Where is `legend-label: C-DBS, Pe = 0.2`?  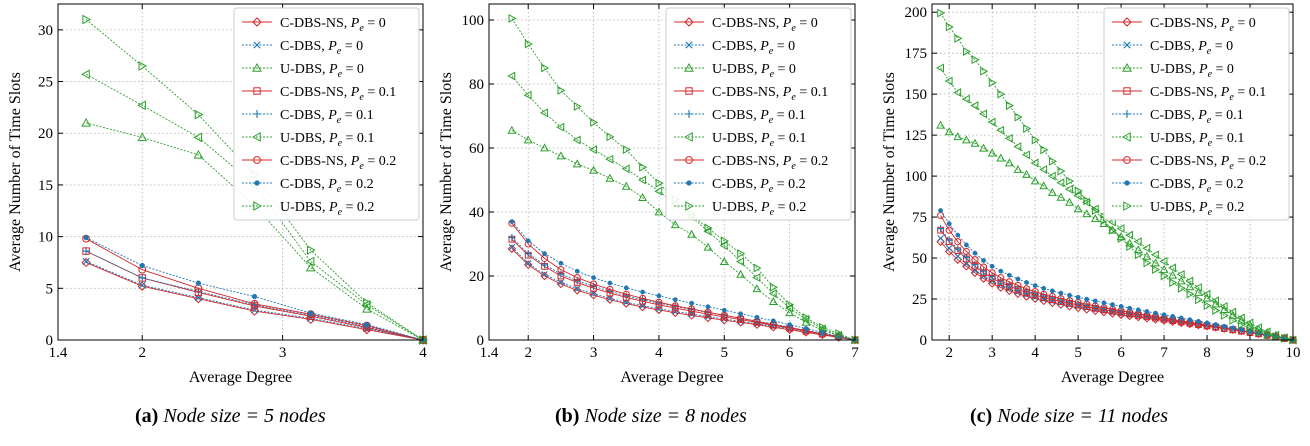
legend-label: C-DBS, Pe = 0.2 is located at coordinates (327, 186).